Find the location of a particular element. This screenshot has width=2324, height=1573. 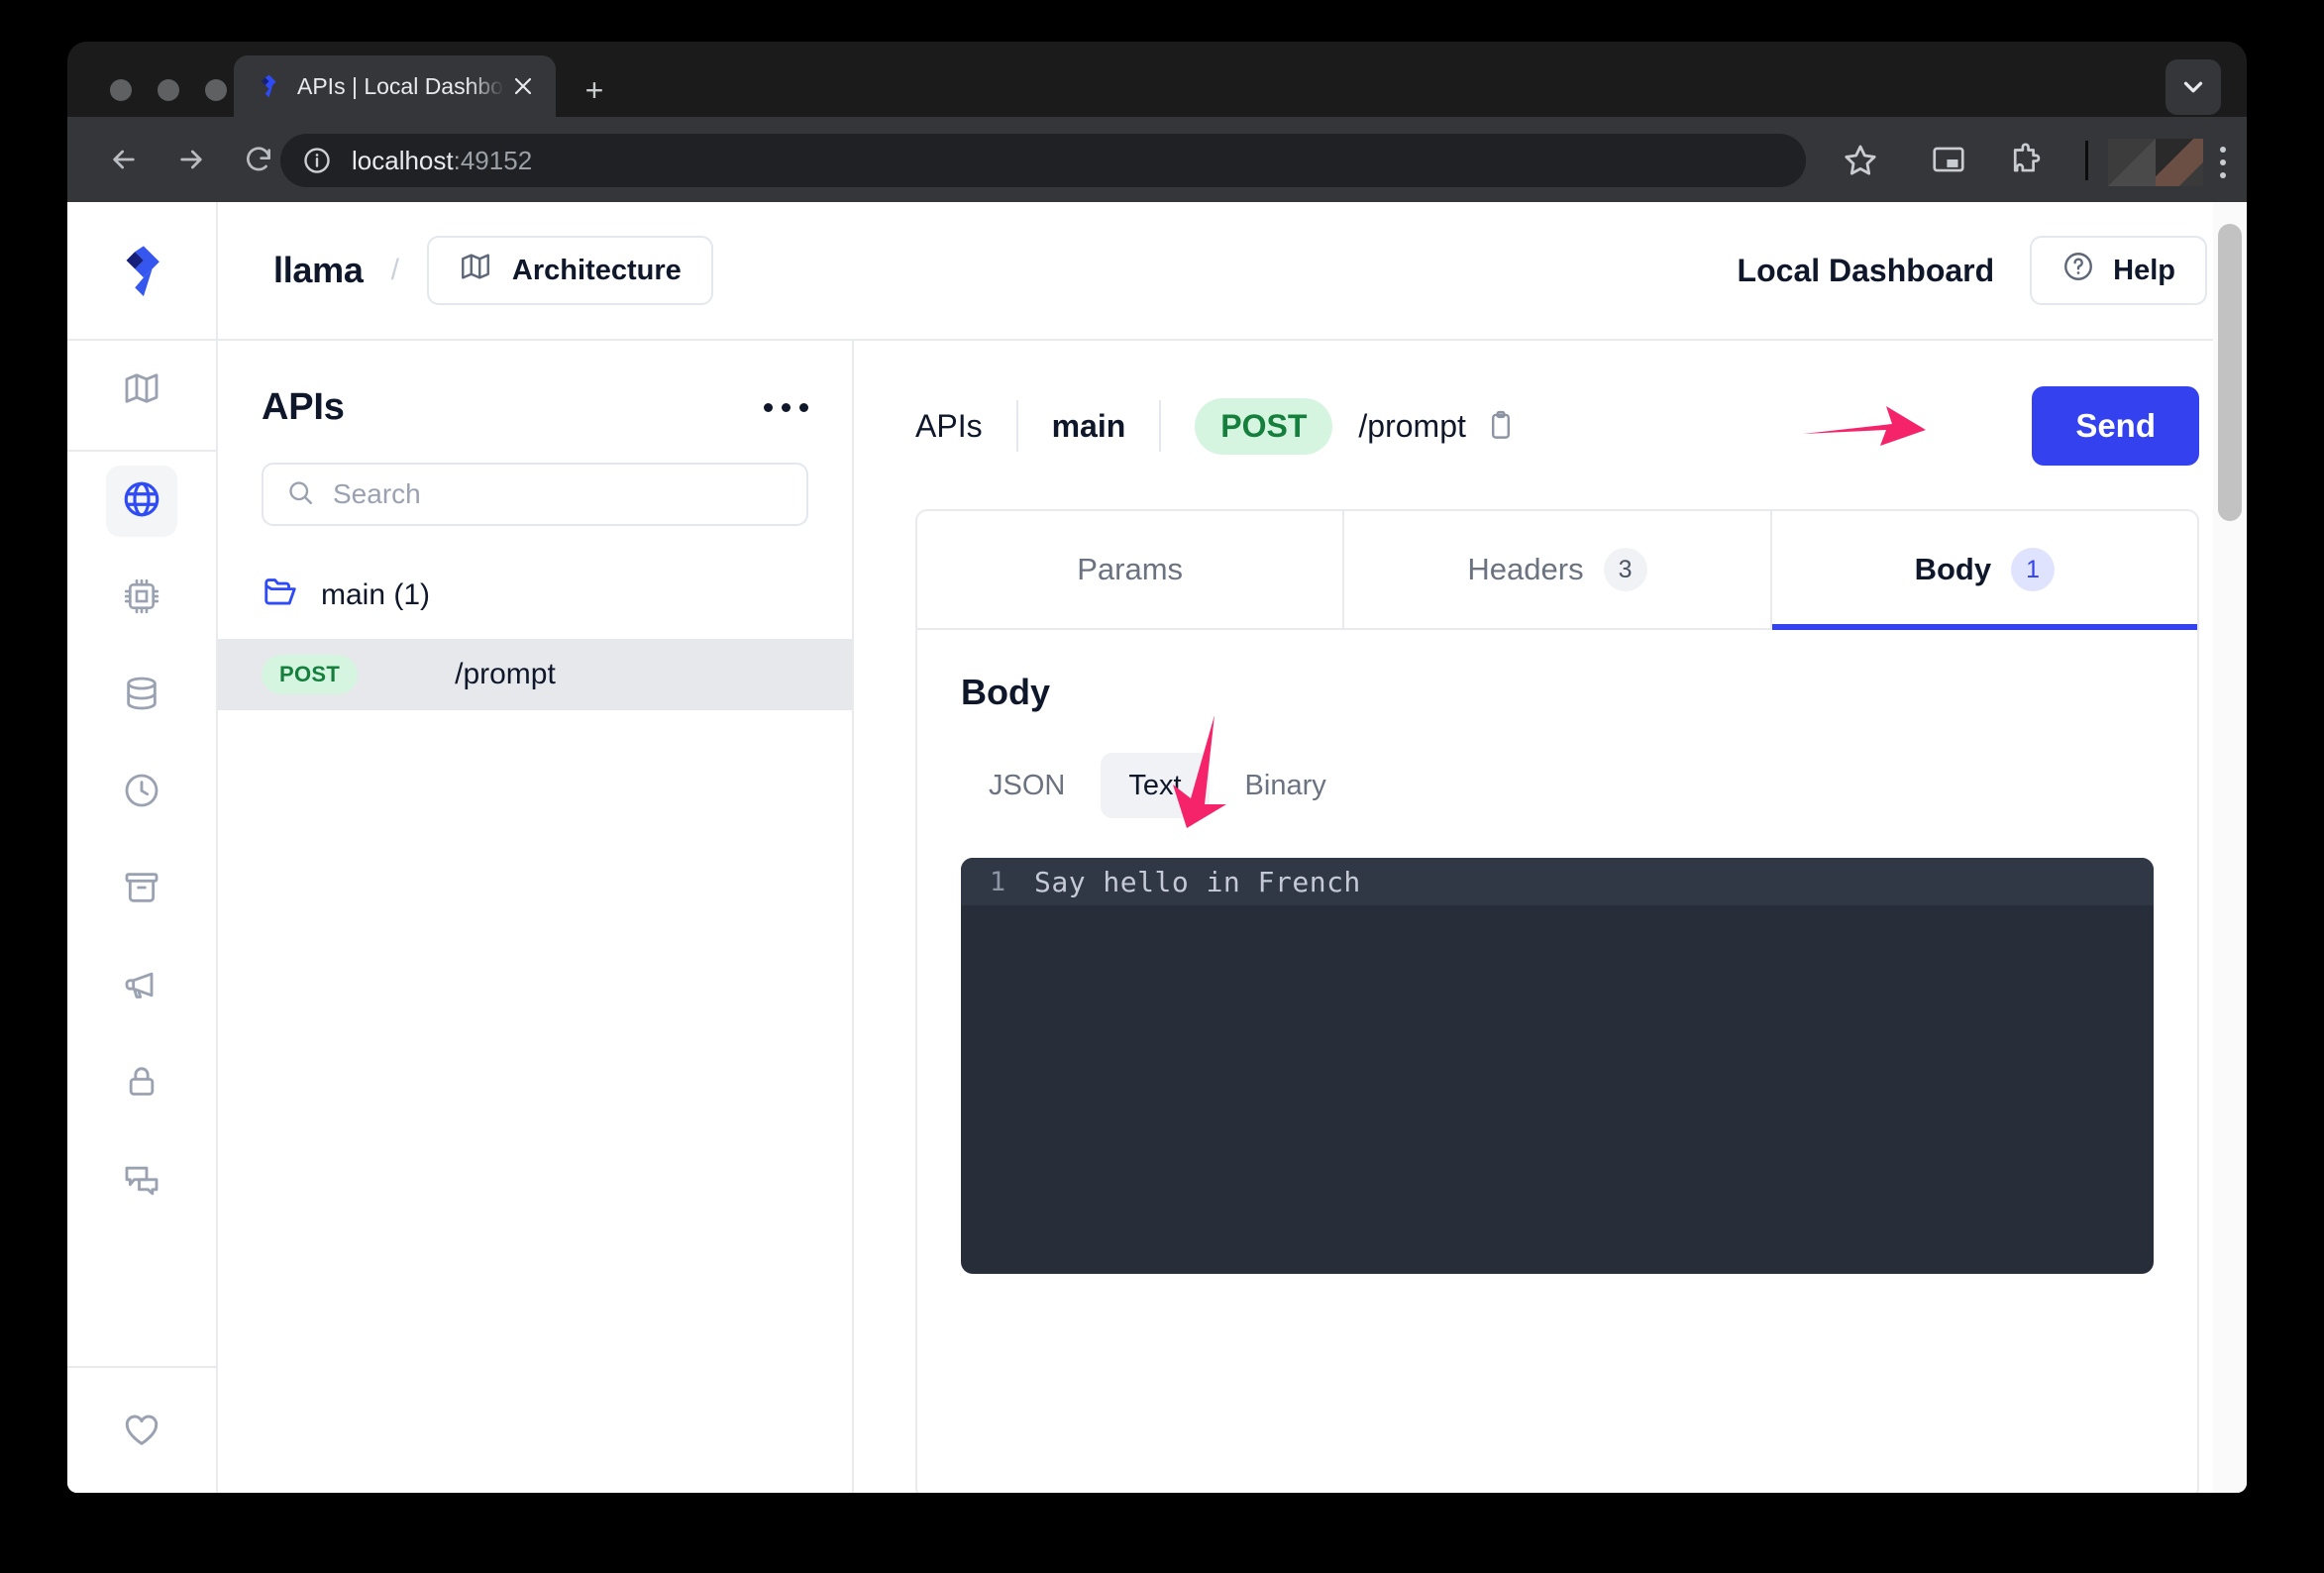

minimize-window-button is located at coordinates (168, 90).